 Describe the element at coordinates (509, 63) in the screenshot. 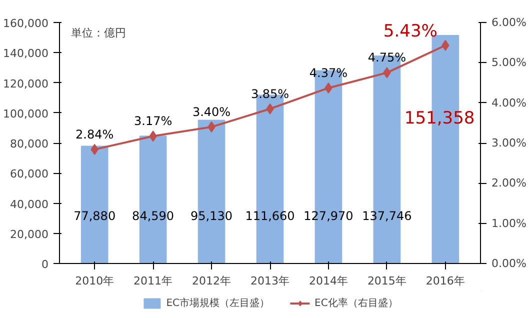

I see `y2-tick-label: 5.00%` at that location.